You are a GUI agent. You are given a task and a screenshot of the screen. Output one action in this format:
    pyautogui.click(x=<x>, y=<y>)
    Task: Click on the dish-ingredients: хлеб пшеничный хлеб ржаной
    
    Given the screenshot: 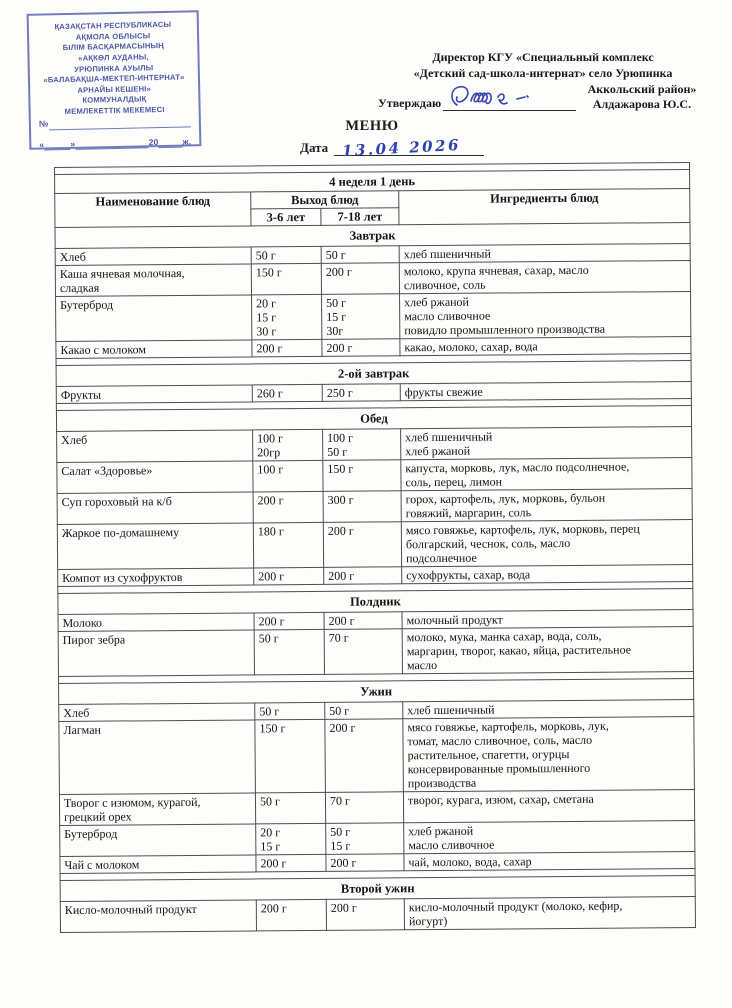 What is the action you would take?
    pyautogui.click(x=546, y=443)
    